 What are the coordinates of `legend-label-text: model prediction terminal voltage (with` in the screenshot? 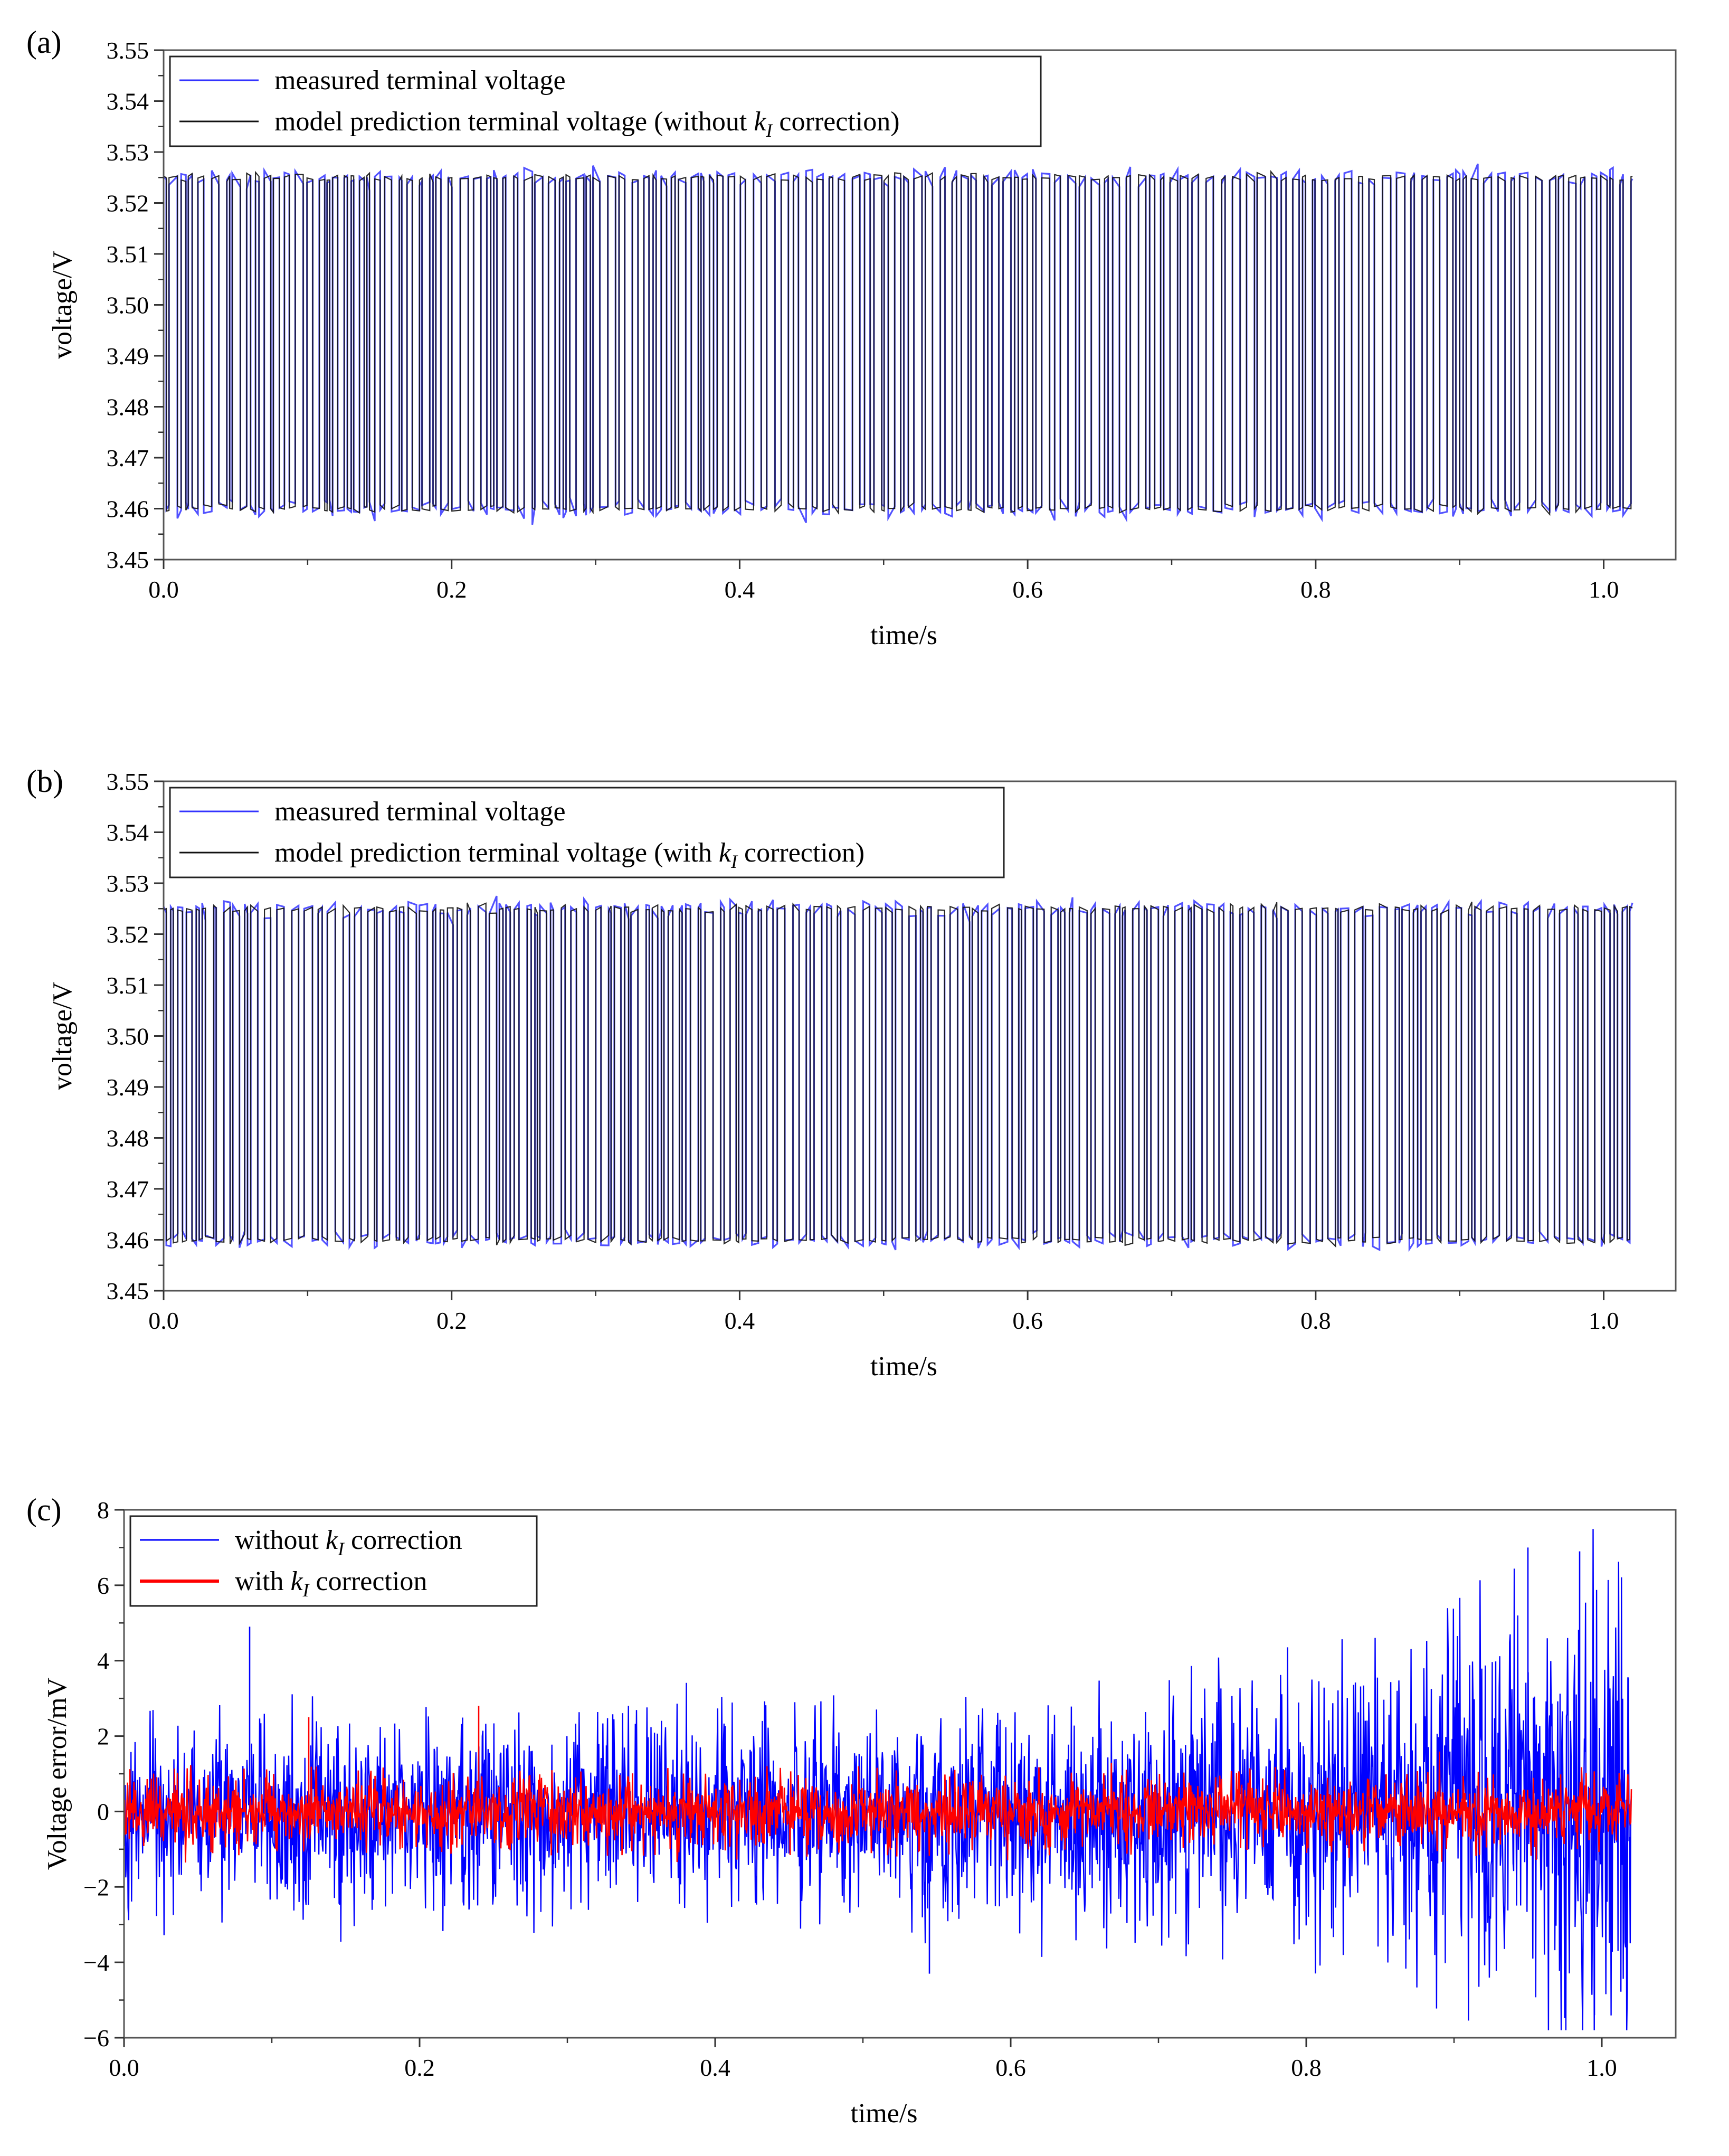 It's located at (496, 853).